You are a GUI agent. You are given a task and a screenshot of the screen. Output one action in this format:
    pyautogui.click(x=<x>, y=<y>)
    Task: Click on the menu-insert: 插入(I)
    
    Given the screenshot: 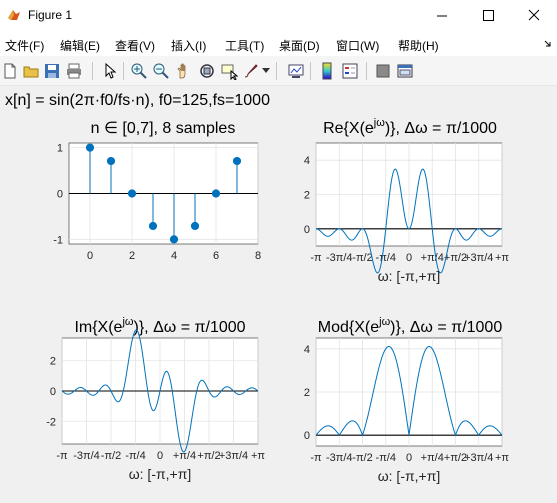 What is the action you would take?
    pyautogui.click(x=189, y=46)
    